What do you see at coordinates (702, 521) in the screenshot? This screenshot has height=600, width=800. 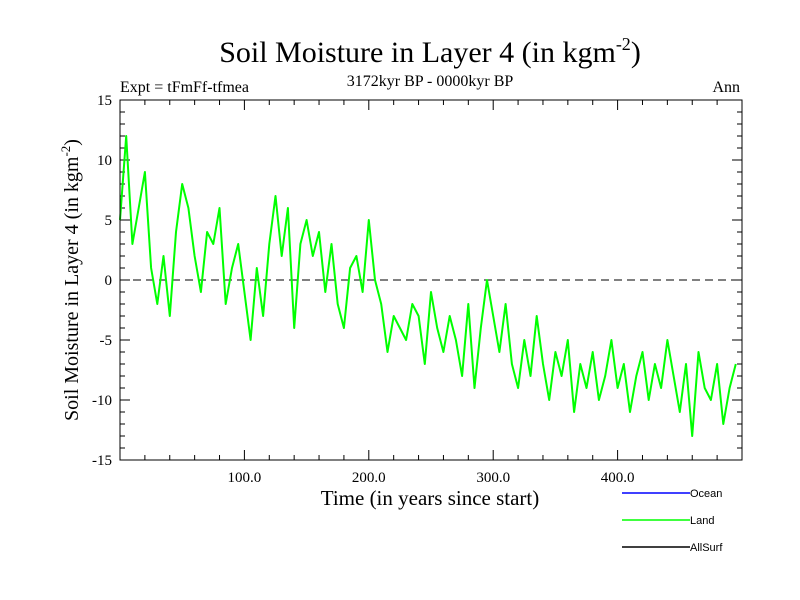 I see `legend-label-land: Land` at bounding box center [702, 521].